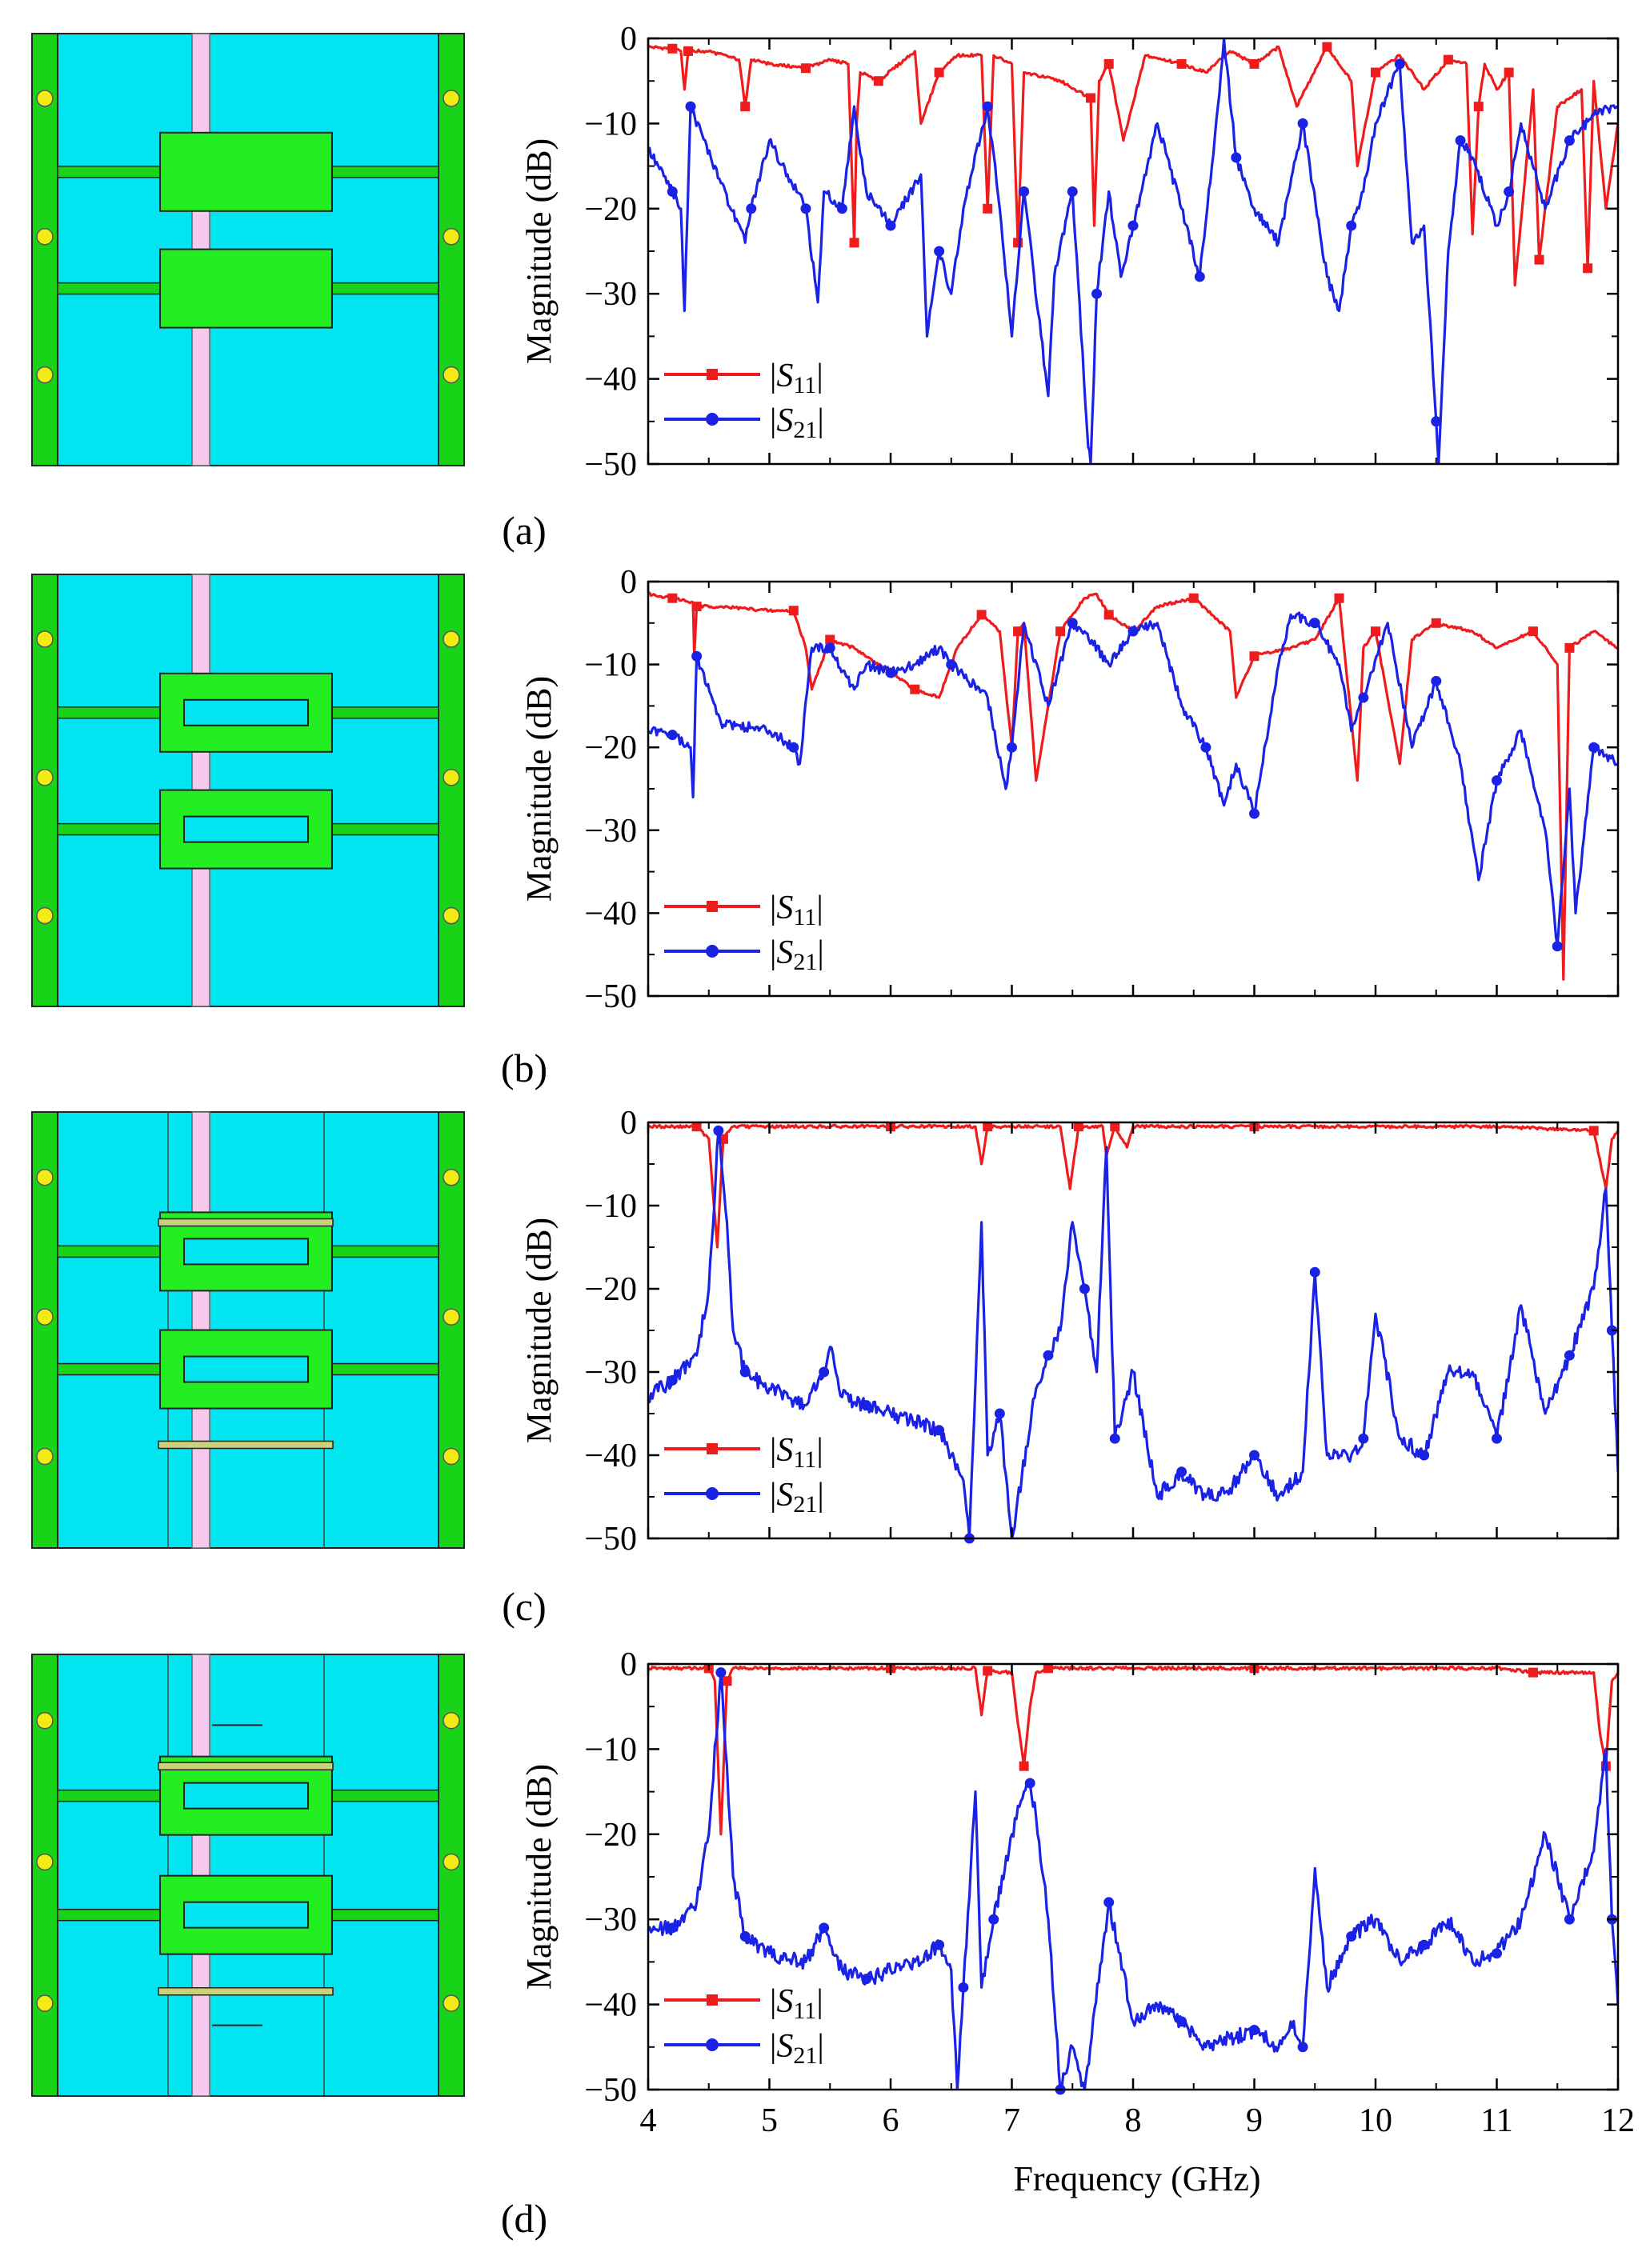  Describe the element at coordinates (452, 790) in the screenshot. I see `right-rail` at that location.